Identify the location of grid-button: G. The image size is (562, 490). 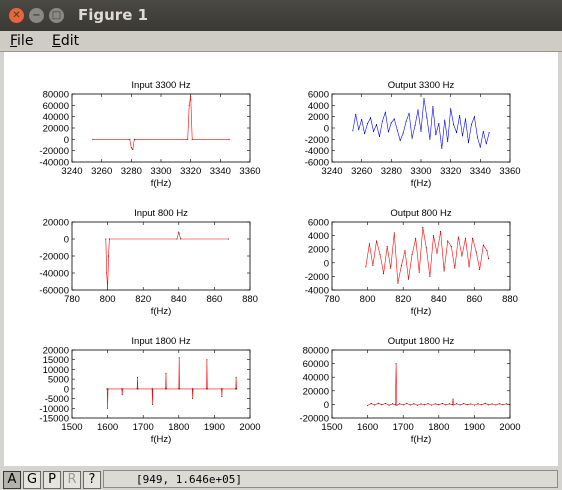
(32, 480).